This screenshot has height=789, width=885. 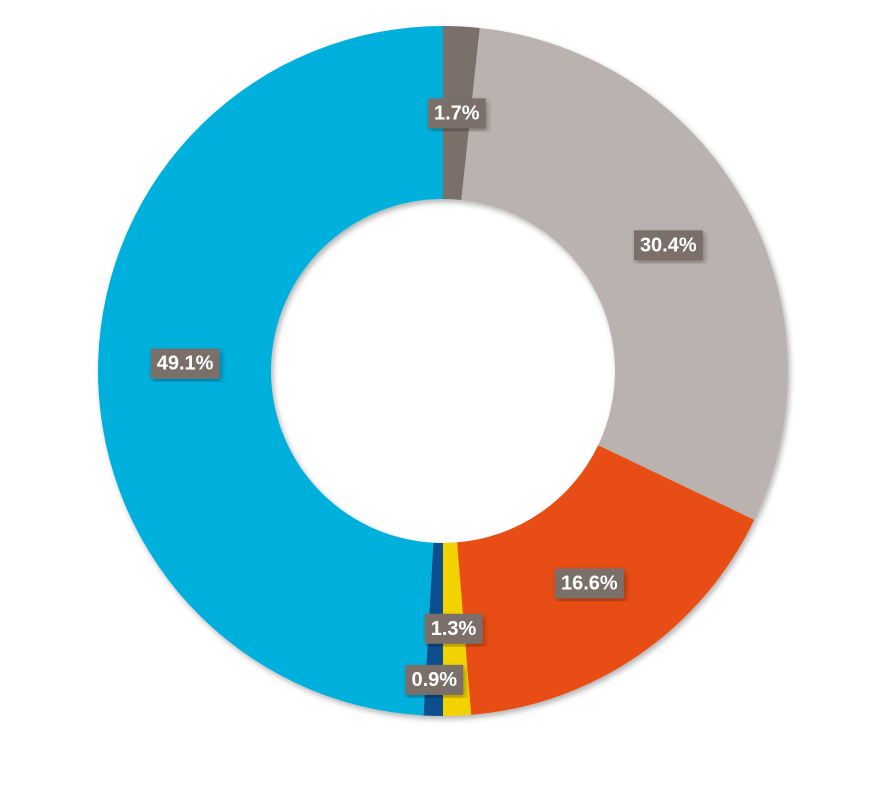 I want to click on value-label: 0.9%, so click(x=434, y=680).